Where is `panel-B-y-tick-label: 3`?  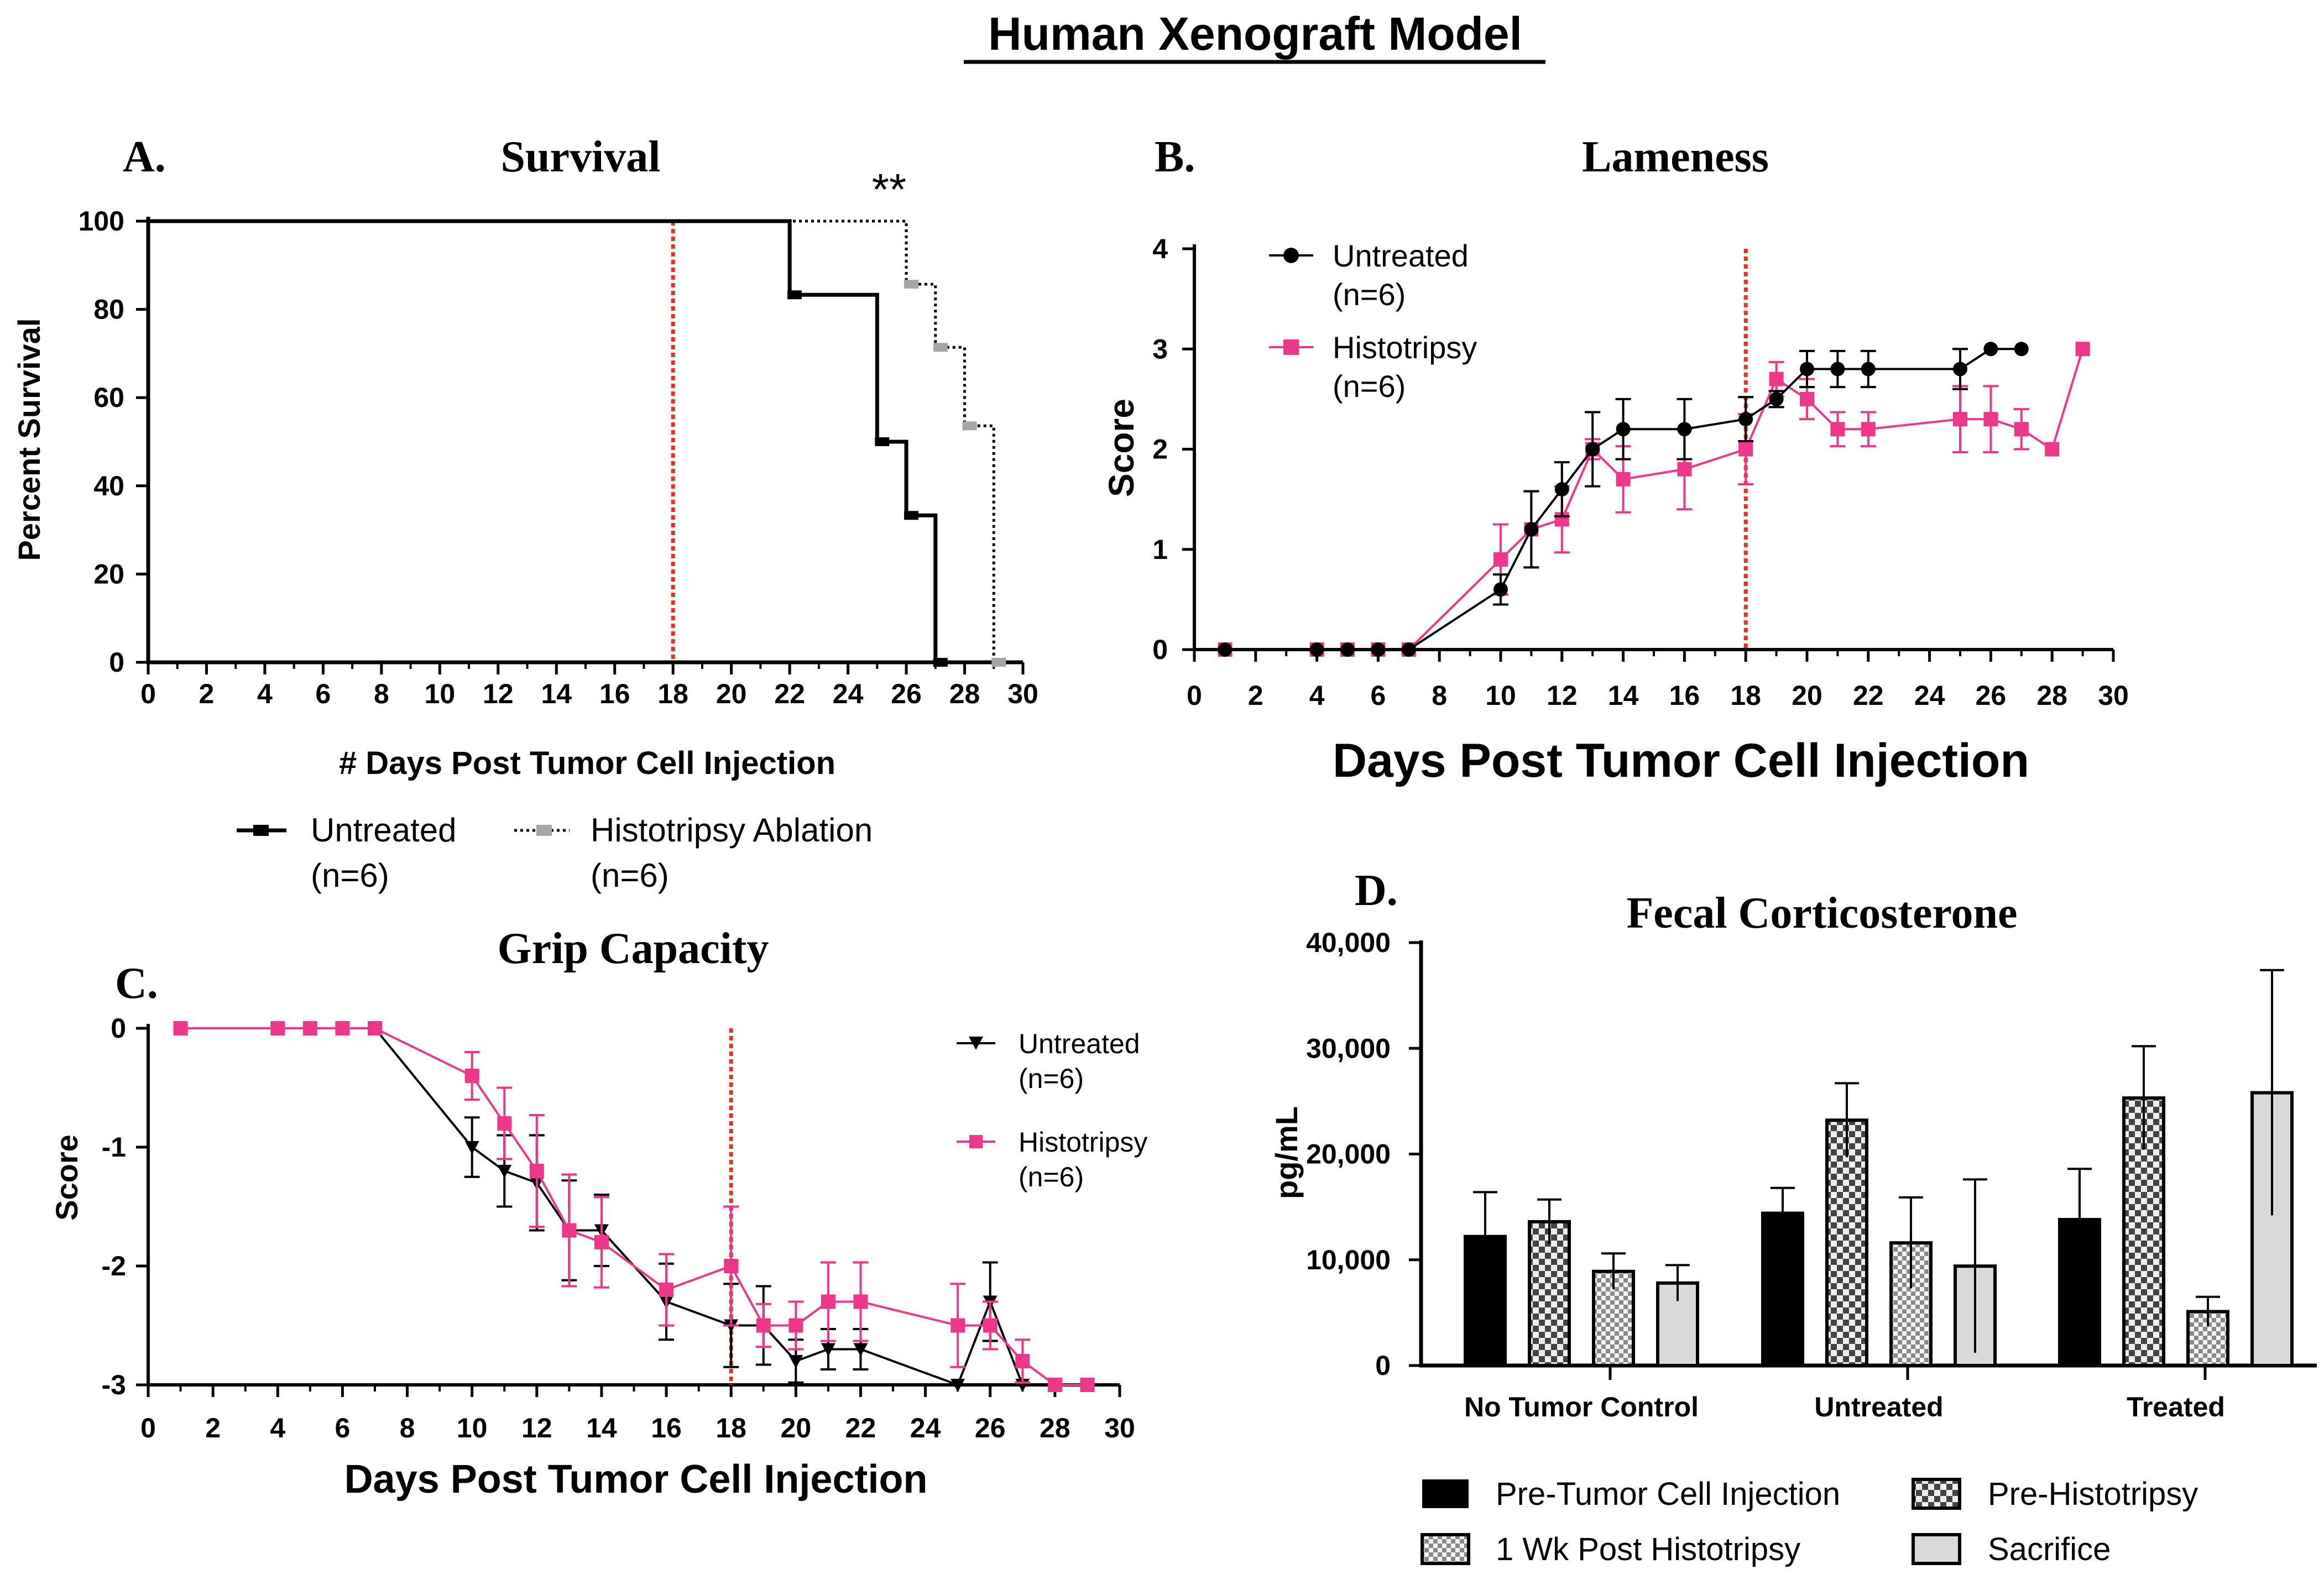
panel-B-y-tick-label: 3 is located at coordinates (1160, 348).